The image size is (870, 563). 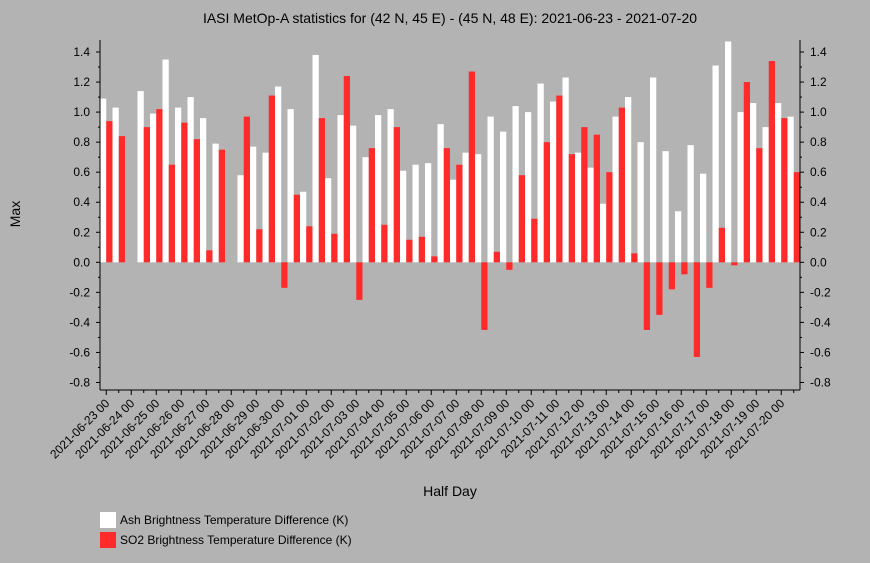 I want to click on y-tick-label: -0.8, so click(x=820, y=382).